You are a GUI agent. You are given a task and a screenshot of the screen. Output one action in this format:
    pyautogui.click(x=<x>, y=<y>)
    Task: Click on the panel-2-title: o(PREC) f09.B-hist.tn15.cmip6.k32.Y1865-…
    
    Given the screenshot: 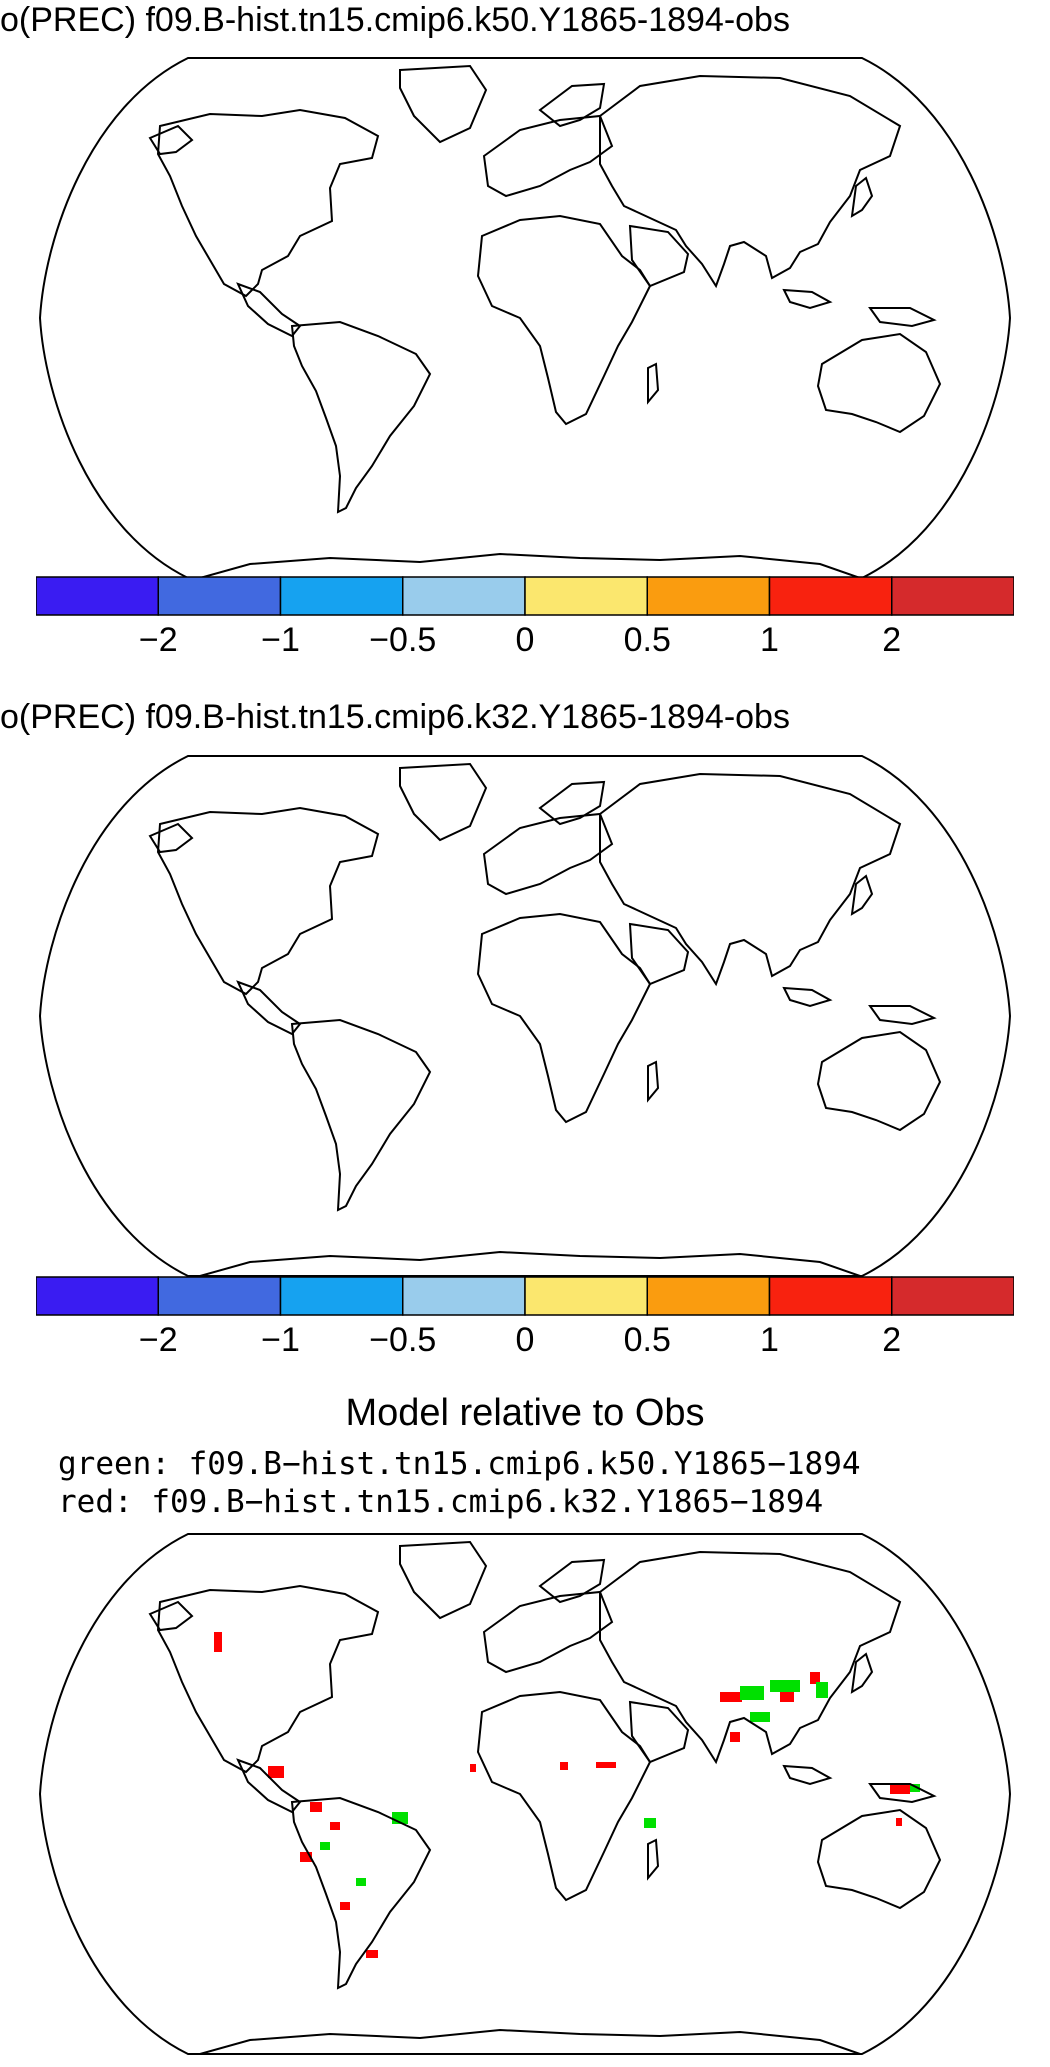 What is the action you would take?
    pyautogui.click(x=395, y=717)
    